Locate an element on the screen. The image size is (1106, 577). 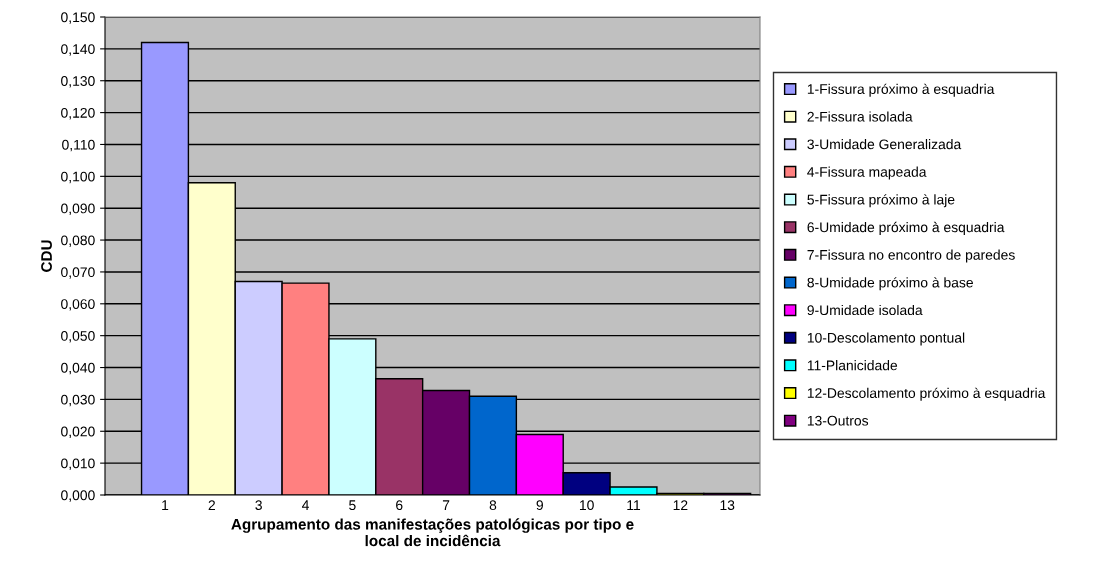
legend-label: 13-Outros is located at coordinates (838, 420).